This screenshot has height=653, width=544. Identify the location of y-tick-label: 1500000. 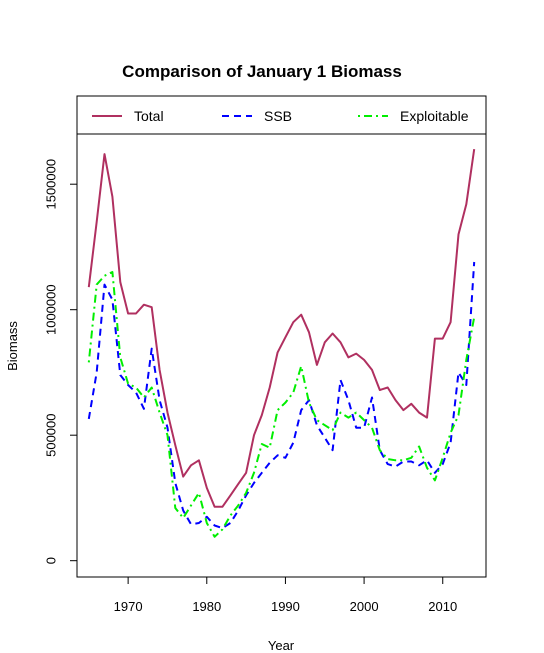
(51, 184).